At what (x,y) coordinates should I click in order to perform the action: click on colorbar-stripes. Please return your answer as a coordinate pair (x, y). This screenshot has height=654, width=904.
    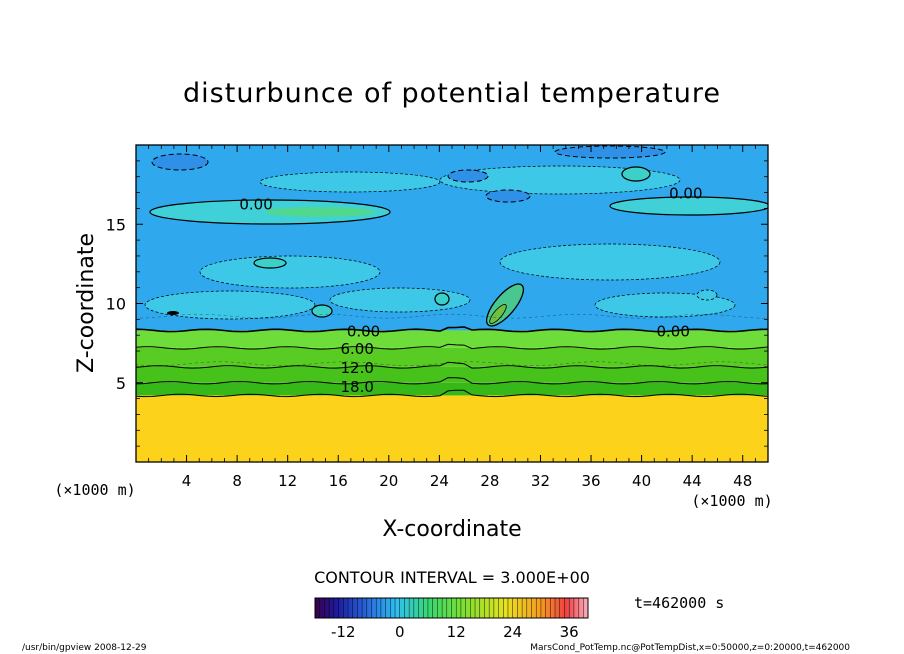
    Looking at the image, I should click on (451, 608).